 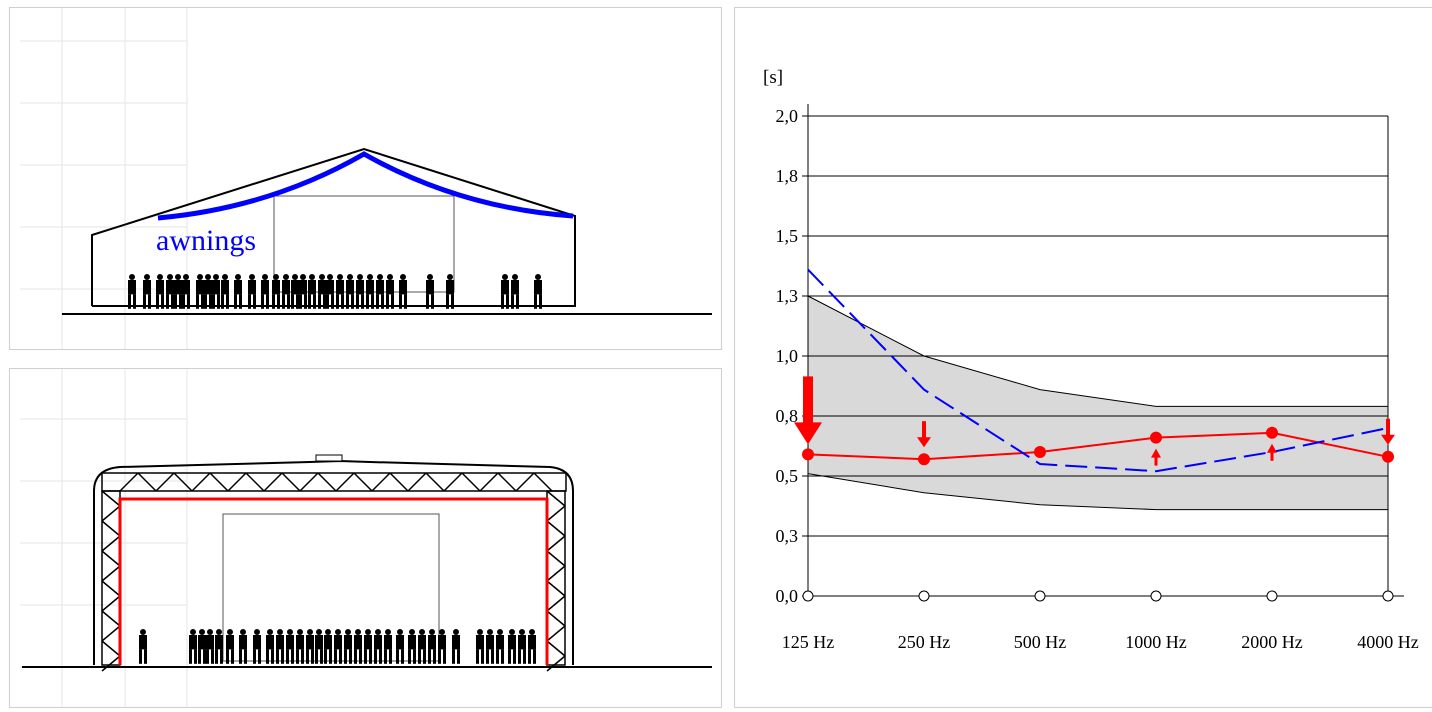 What do you see at coordinates (787, 176) in the screenshot?
I see `y-tick-label: 1,8` at bounding box center [787, 176].